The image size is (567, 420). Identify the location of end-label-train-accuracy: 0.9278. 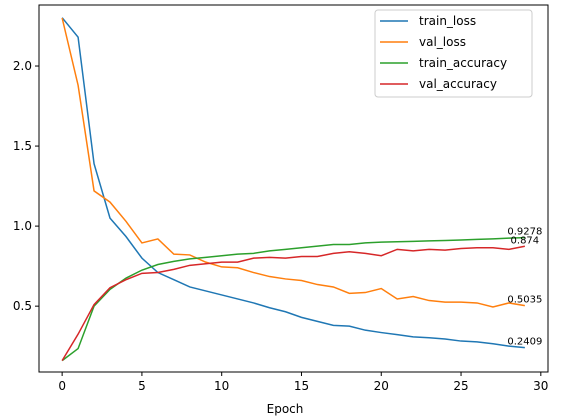
(524, 232).